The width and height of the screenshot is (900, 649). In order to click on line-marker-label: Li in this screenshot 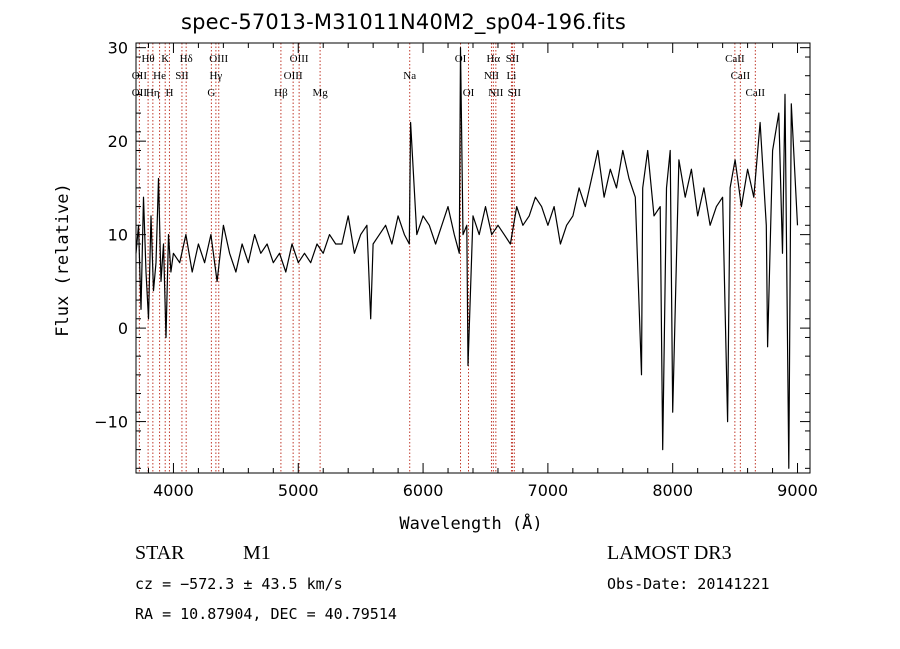, I will do `click(512, 76)`.